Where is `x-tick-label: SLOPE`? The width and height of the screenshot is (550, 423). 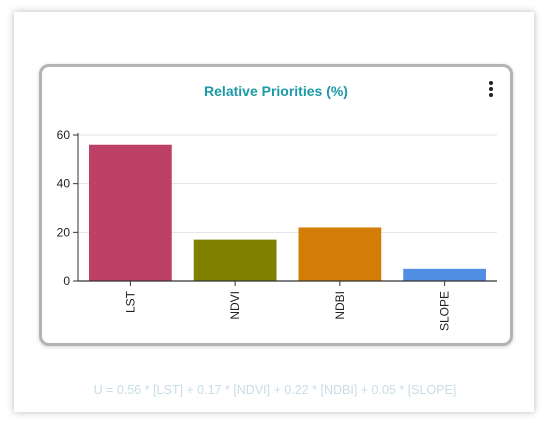
x-tick-label: SLOPE is located at coordinates (445, 311).